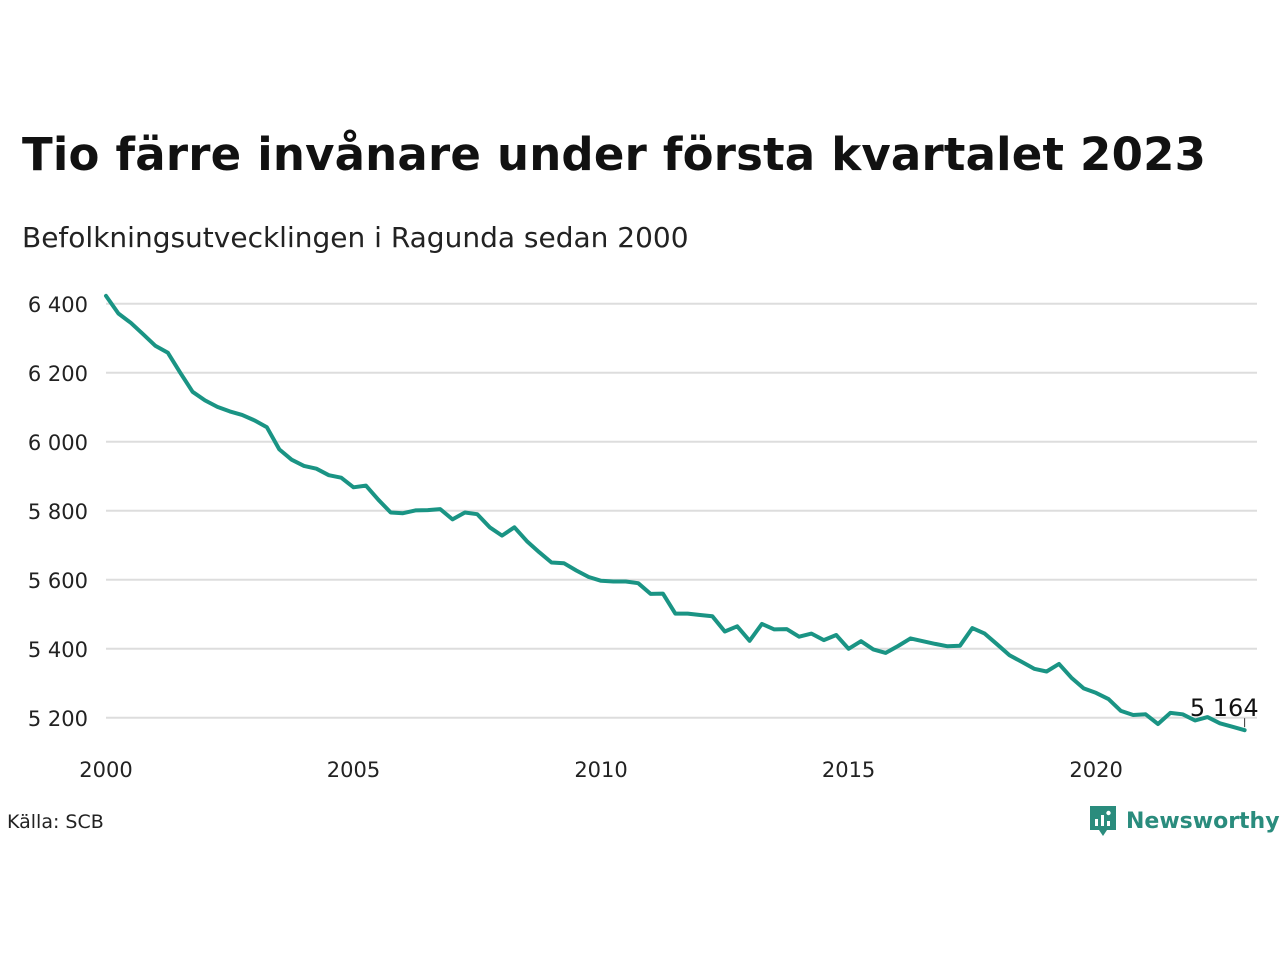  What do you see at coordinates (58, 581) in the screenshot?
I see `y-tick-label: 5 600` at bounding box center [58, 581].